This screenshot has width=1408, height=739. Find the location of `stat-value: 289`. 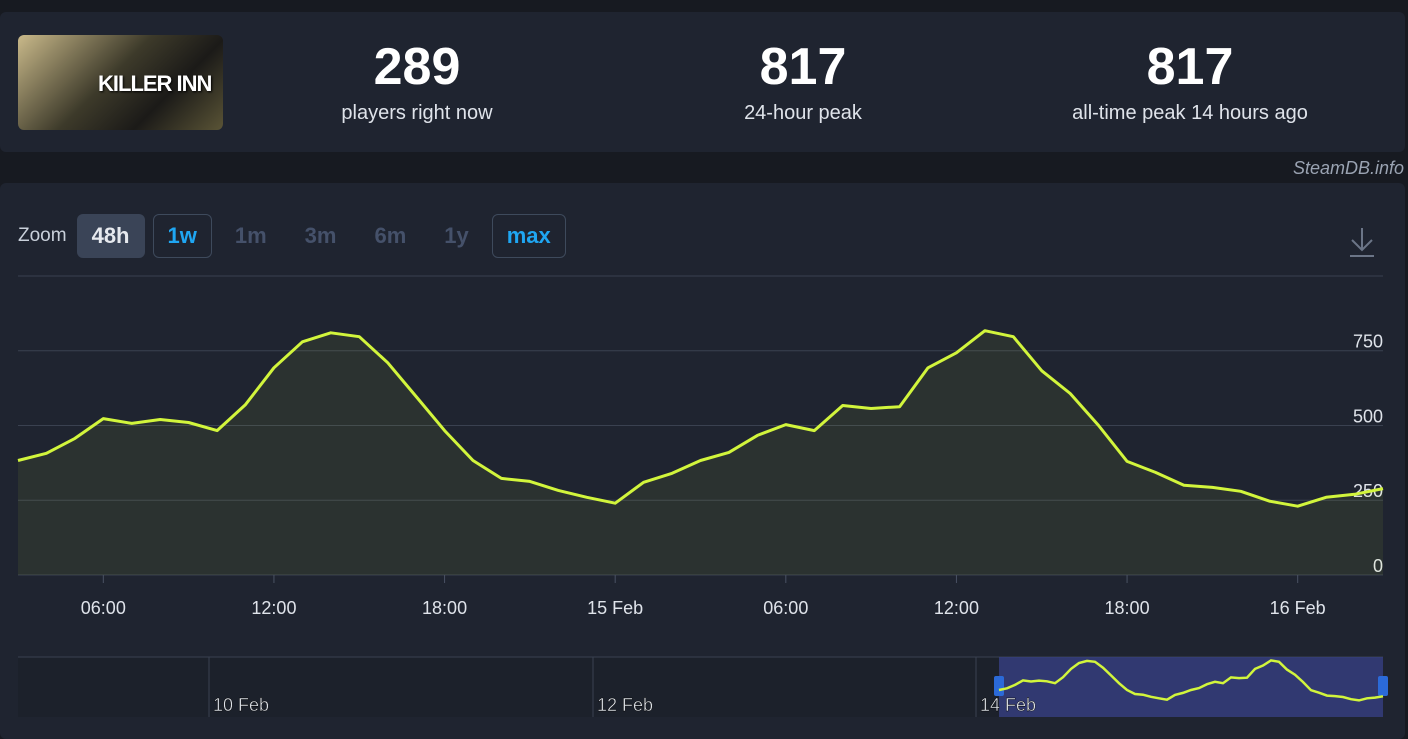

stat-value: 289 is located at coordinates (417, 67).